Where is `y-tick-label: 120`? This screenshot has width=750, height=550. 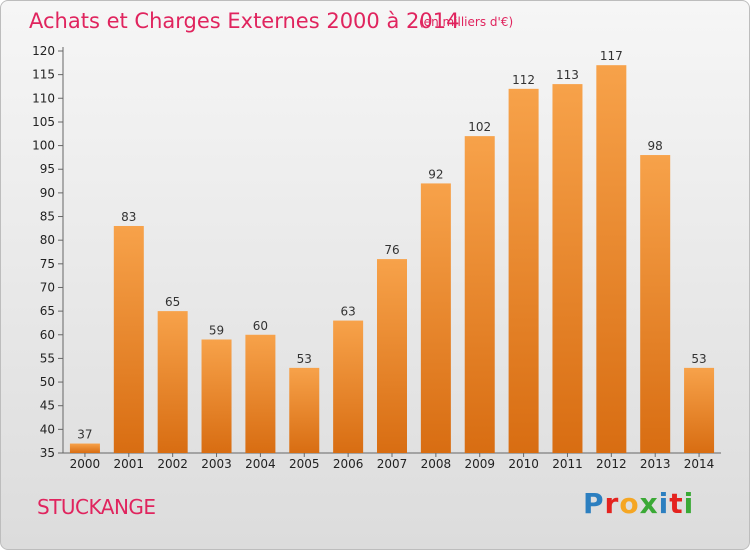 y-tick-label: 120 is located at coordinates (43, 51).